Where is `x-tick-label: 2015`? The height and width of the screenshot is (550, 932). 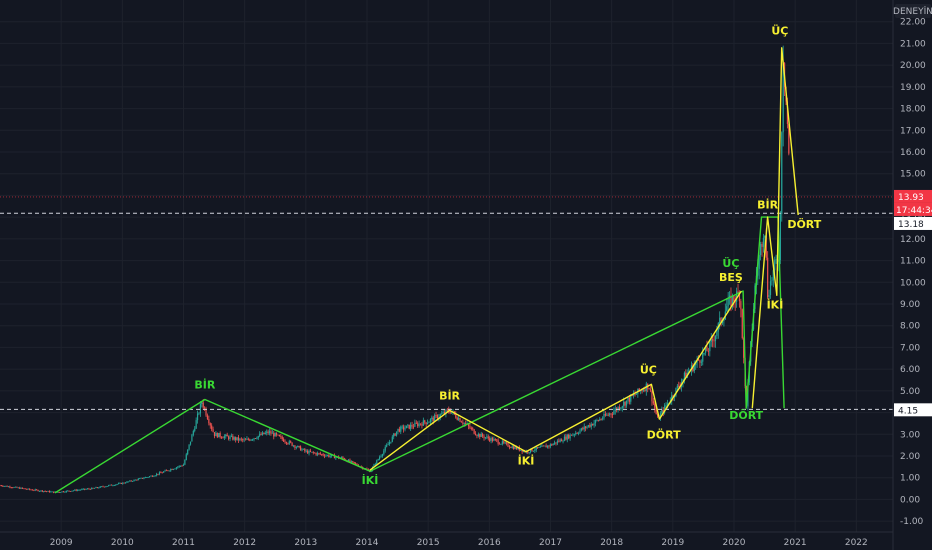 x-tick-label: 2015 is located at coordinates (428, 543).